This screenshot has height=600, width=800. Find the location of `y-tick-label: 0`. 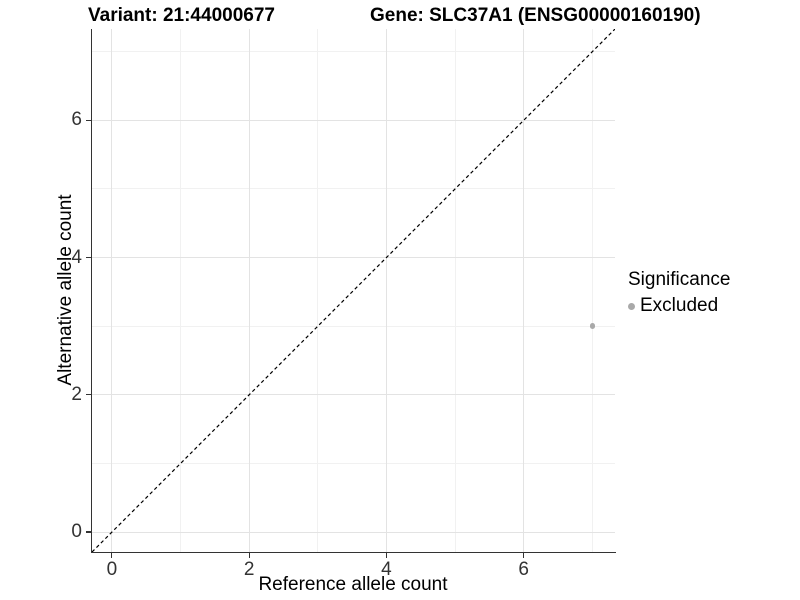

y-tick-label: 0 is located at coordinates (76, 532).